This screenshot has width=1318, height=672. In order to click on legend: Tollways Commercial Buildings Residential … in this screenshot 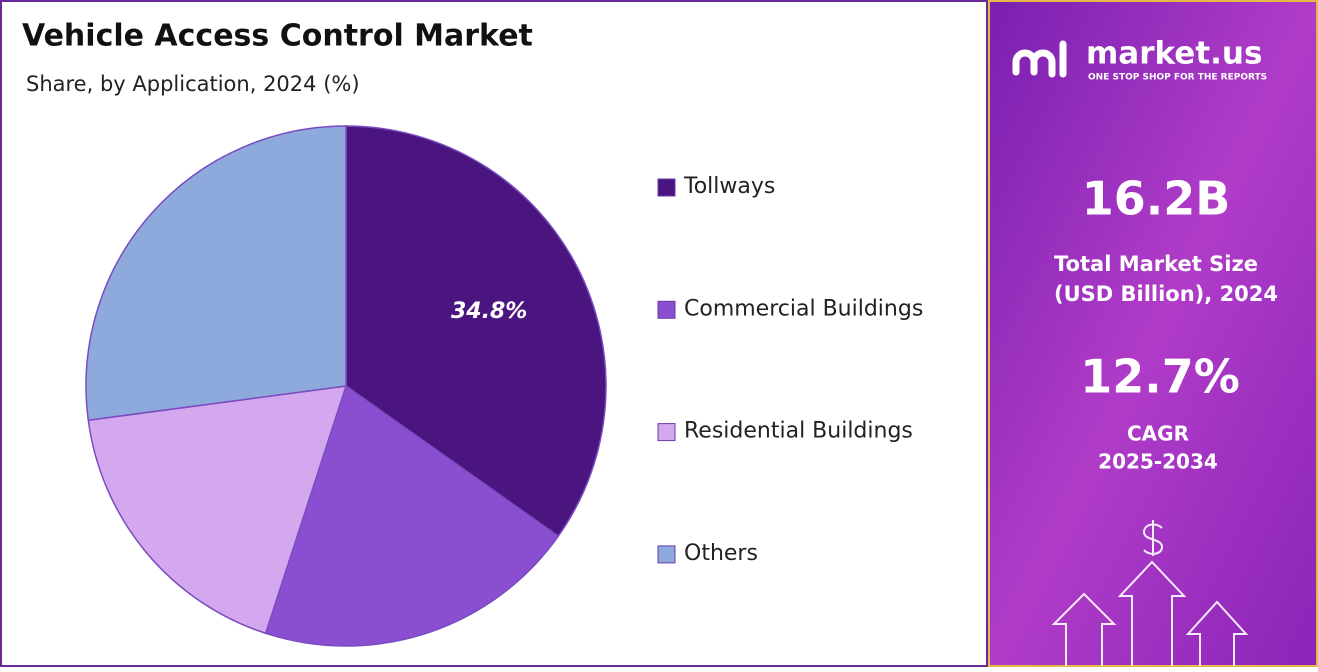, I will do `click(790, 370)`.